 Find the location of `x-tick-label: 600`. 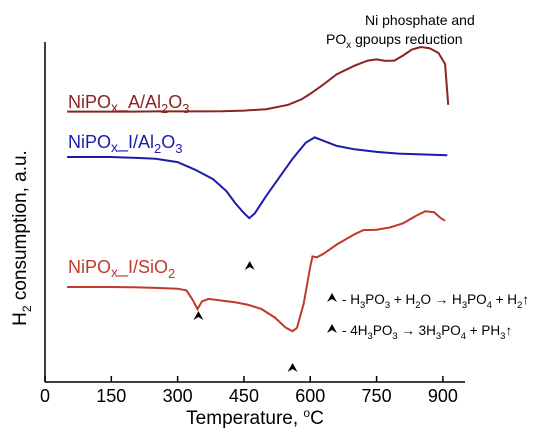

x-tick-label: 600 is located at coordinates (310, 396).